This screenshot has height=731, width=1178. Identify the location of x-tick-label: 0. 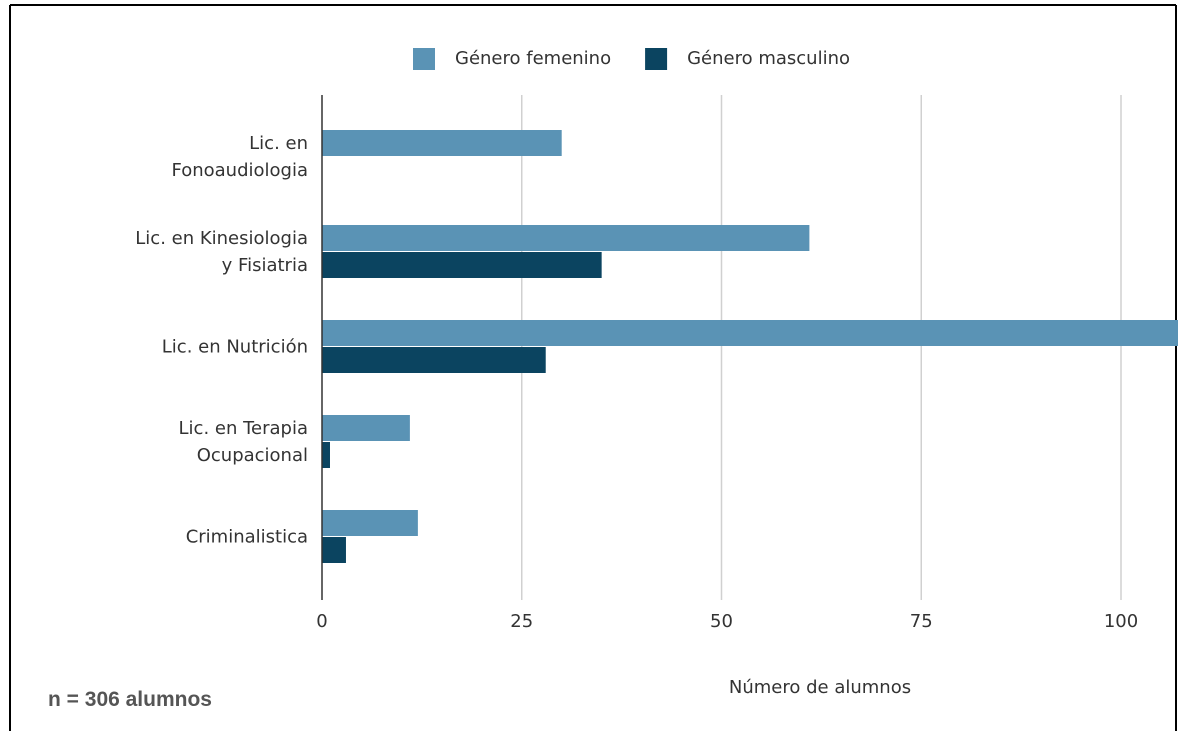
(321, 621).